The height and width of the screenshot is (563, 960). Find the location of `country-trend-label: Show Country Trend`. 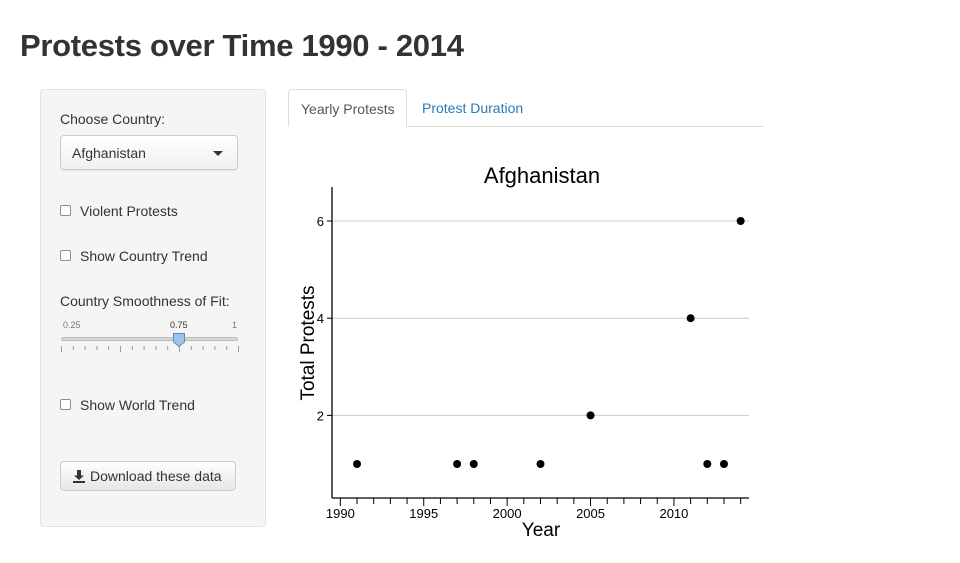

country-trend-label: Show Country Trend is located at coordinates (144, 256).